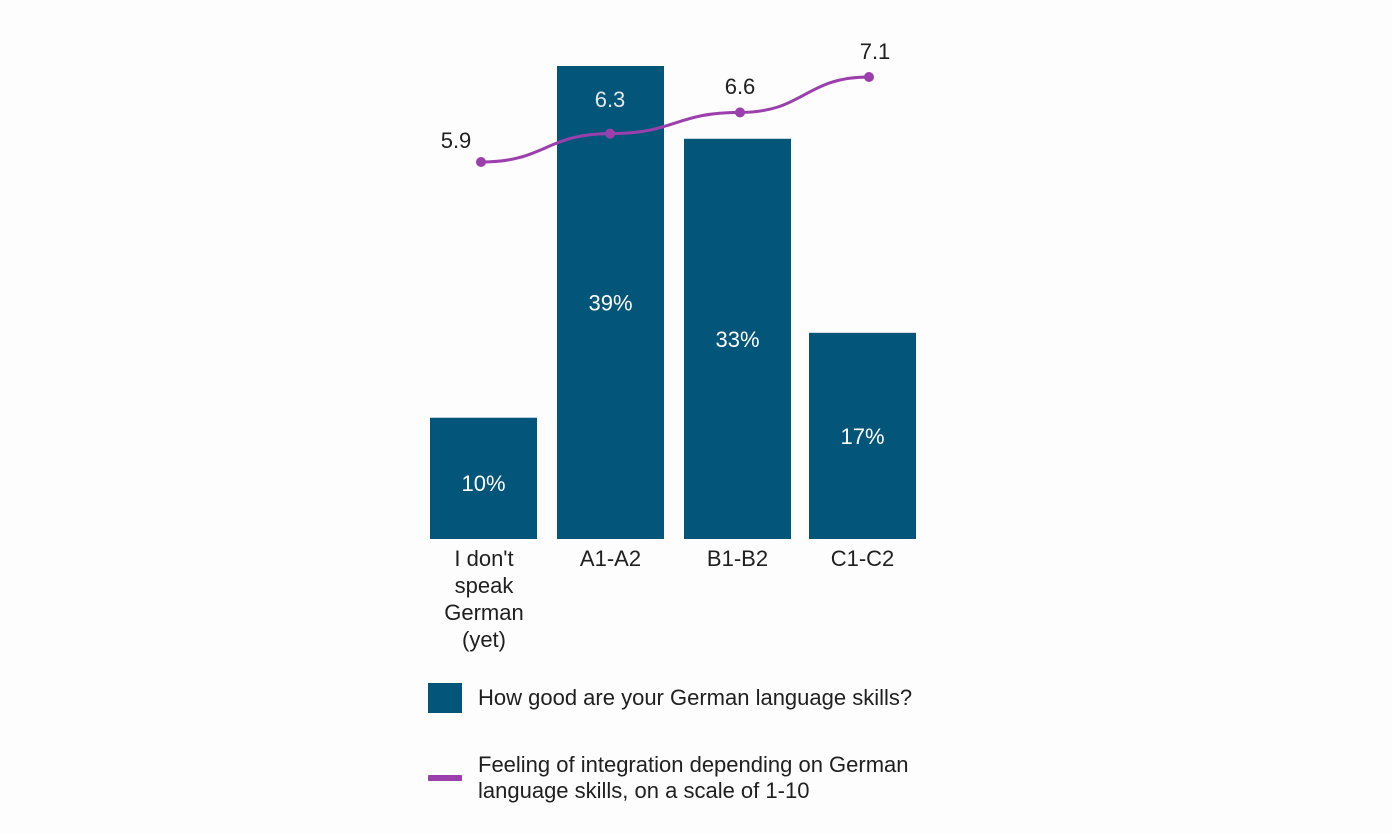 The width and height of the screenshot is (1392, 834). I want to click on category-label-line: C1-C2, so click(863, 558).